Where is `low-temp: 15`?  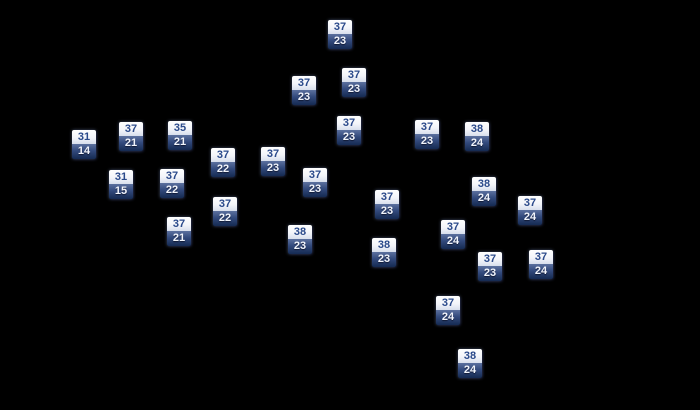 low-temp: 15 is located at coordinates (121, 191).